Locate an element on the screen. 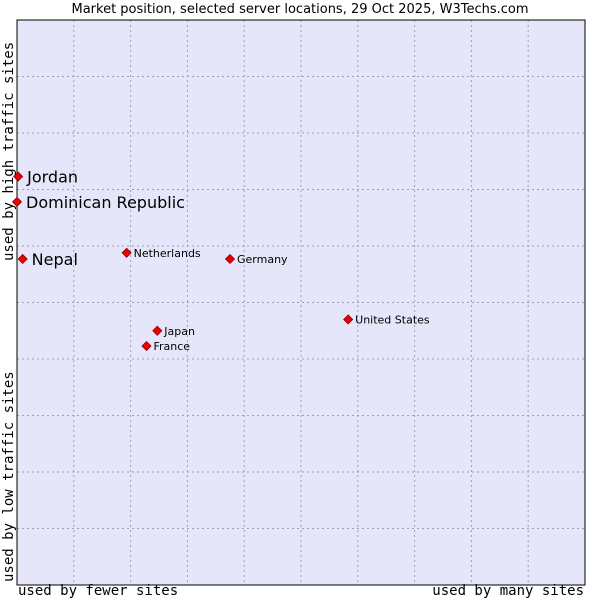 The width and height of the screenshot is (600, 600). y-axis-label-high: used by high traffic sites is located at coordinates (9, 151).